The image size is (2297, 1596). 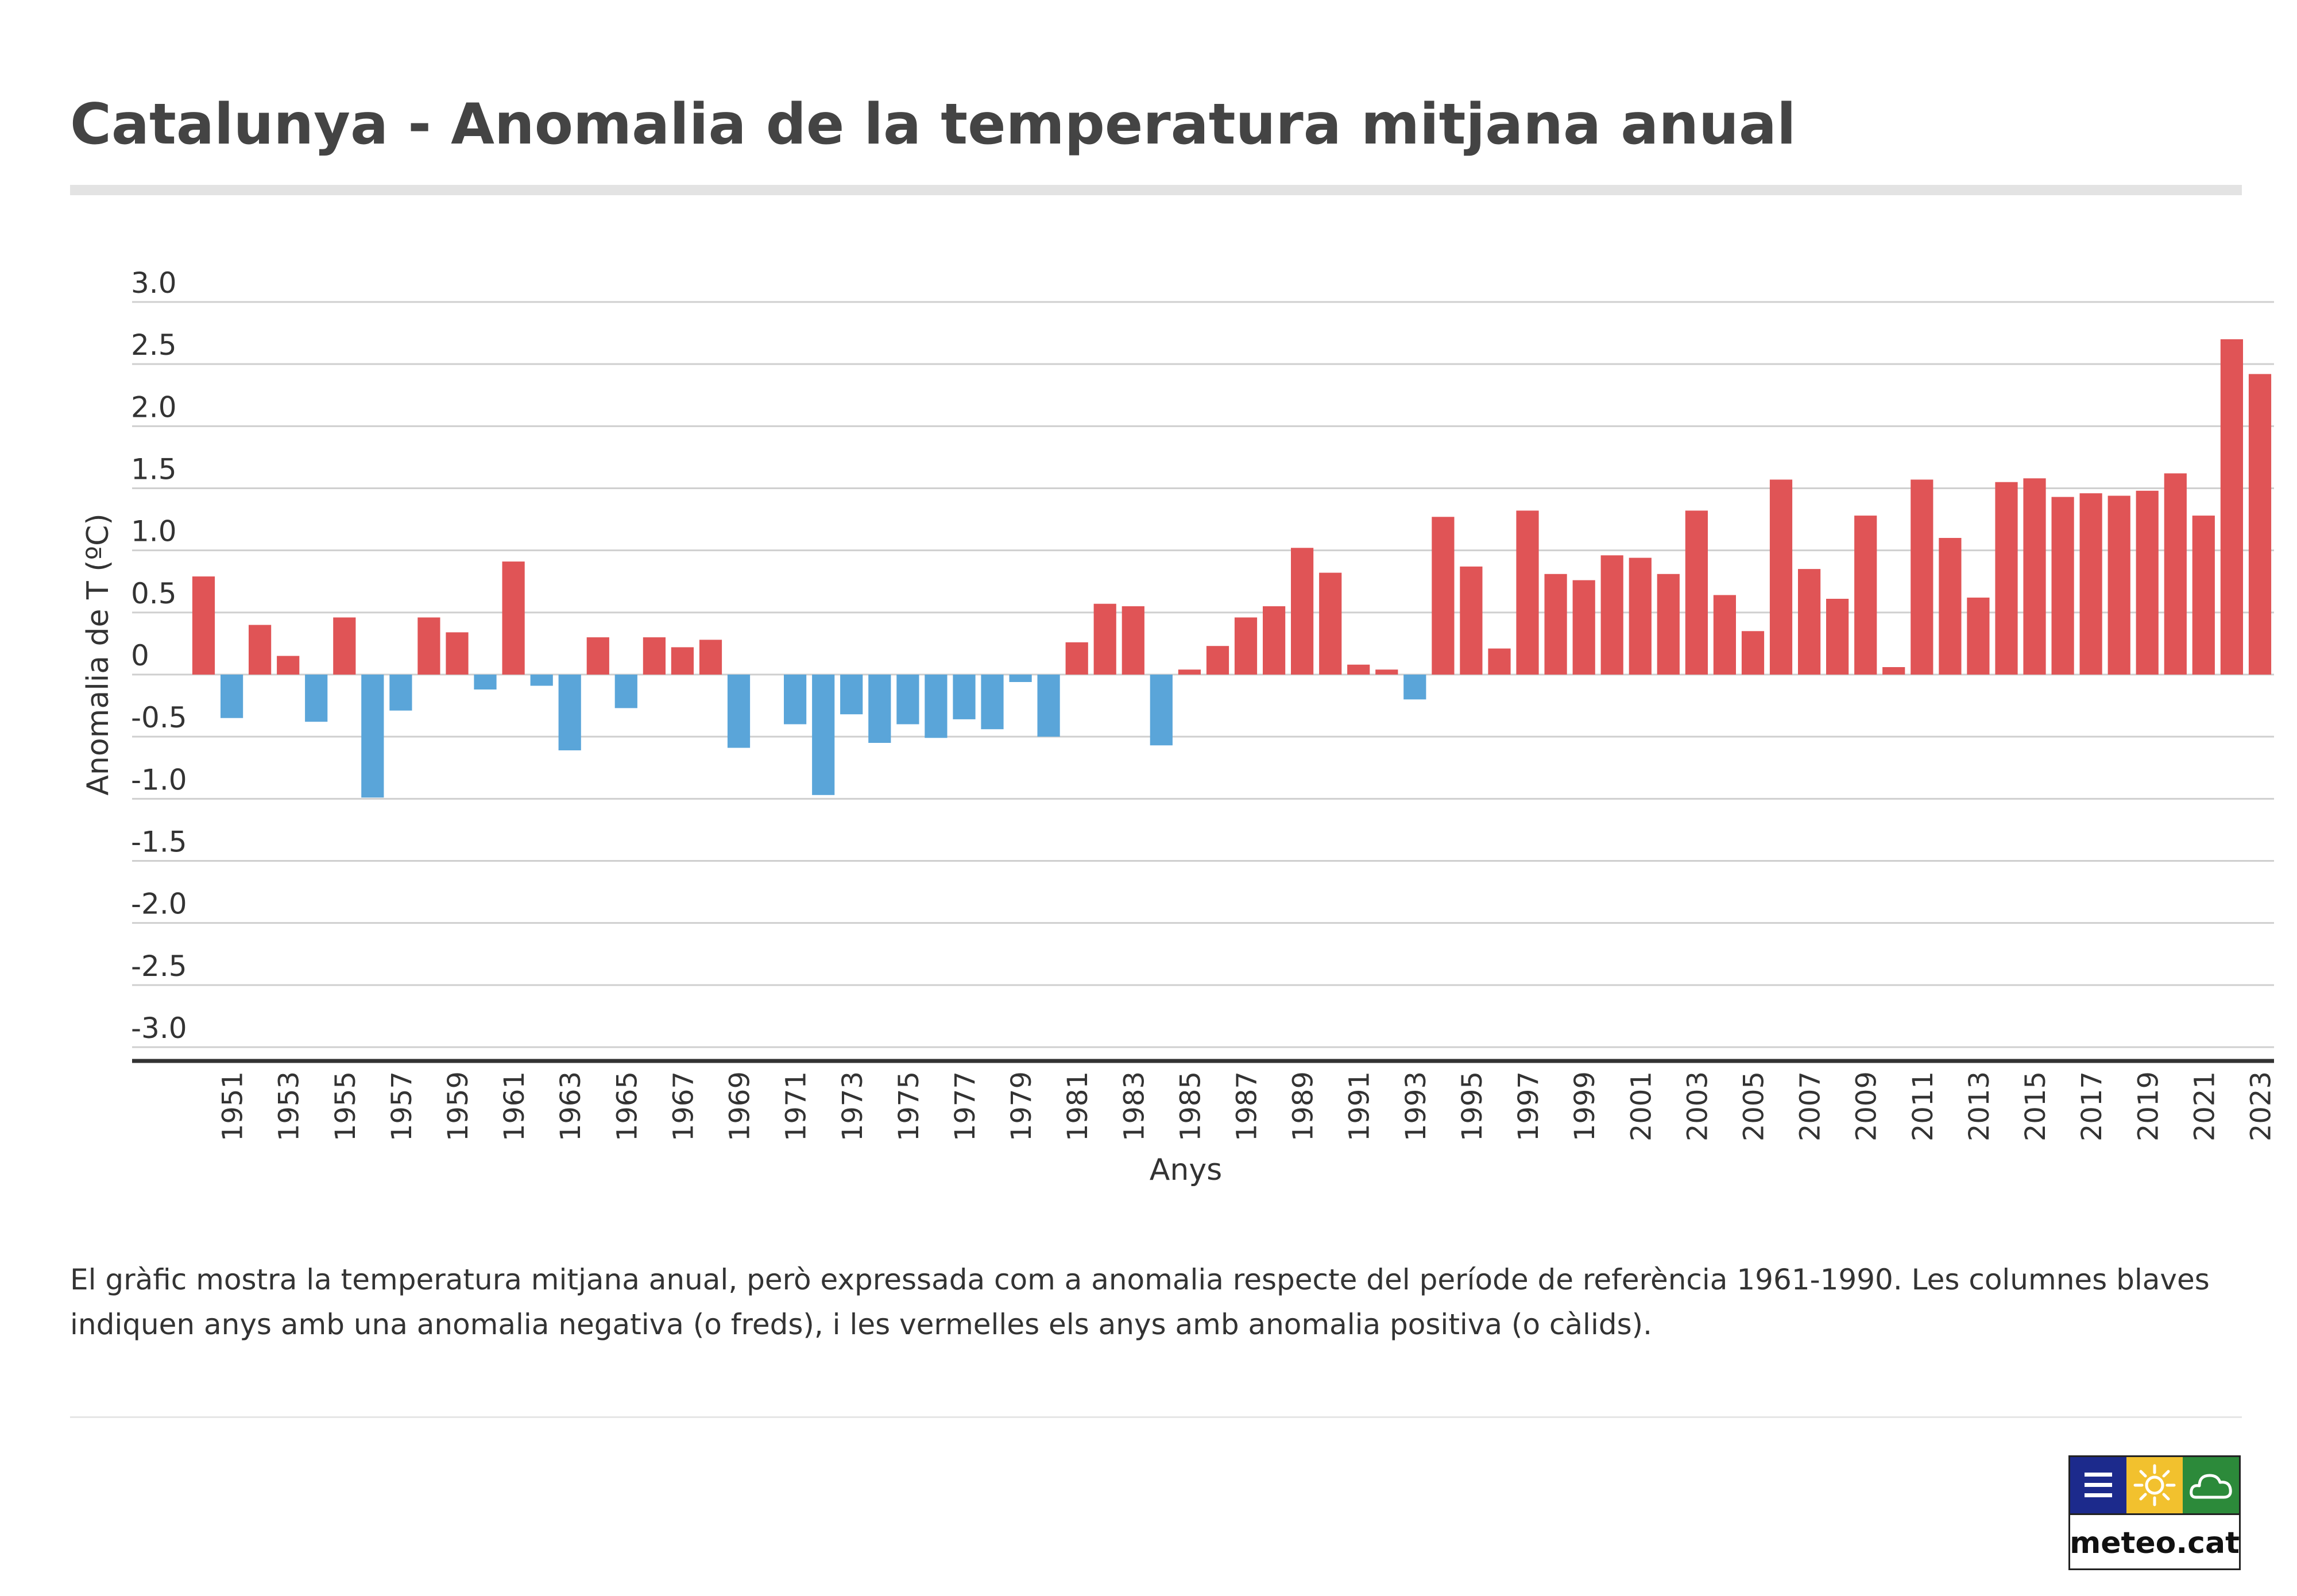 What do you see at coordinates (965, 1106) in the screenshot?
I see `x-tick-label: 1977` at bounding box center [965, 1106].